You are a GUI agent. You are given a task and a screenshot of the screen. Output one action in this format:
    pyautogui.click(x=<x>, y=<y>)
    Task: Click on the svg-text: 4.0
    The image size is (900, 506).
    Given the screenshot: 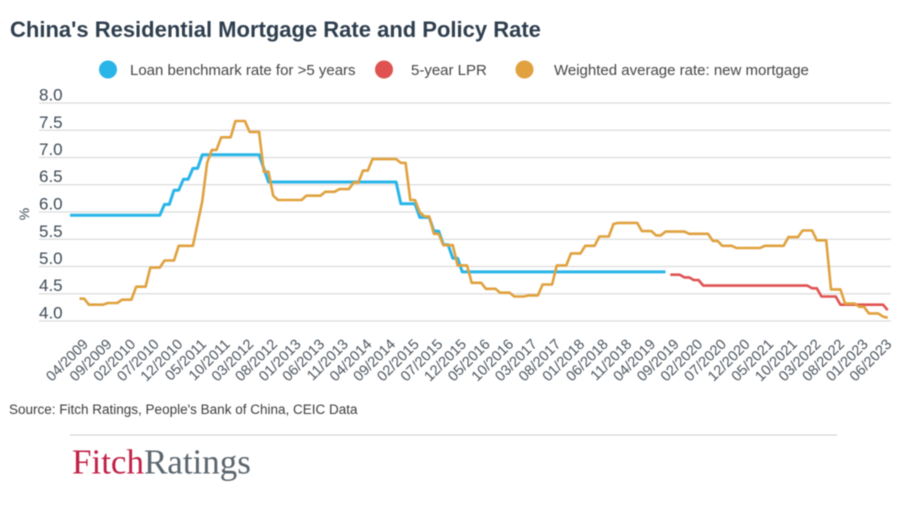 What is the action you would take?
    pyautogui.click(x=51, y=313)
    